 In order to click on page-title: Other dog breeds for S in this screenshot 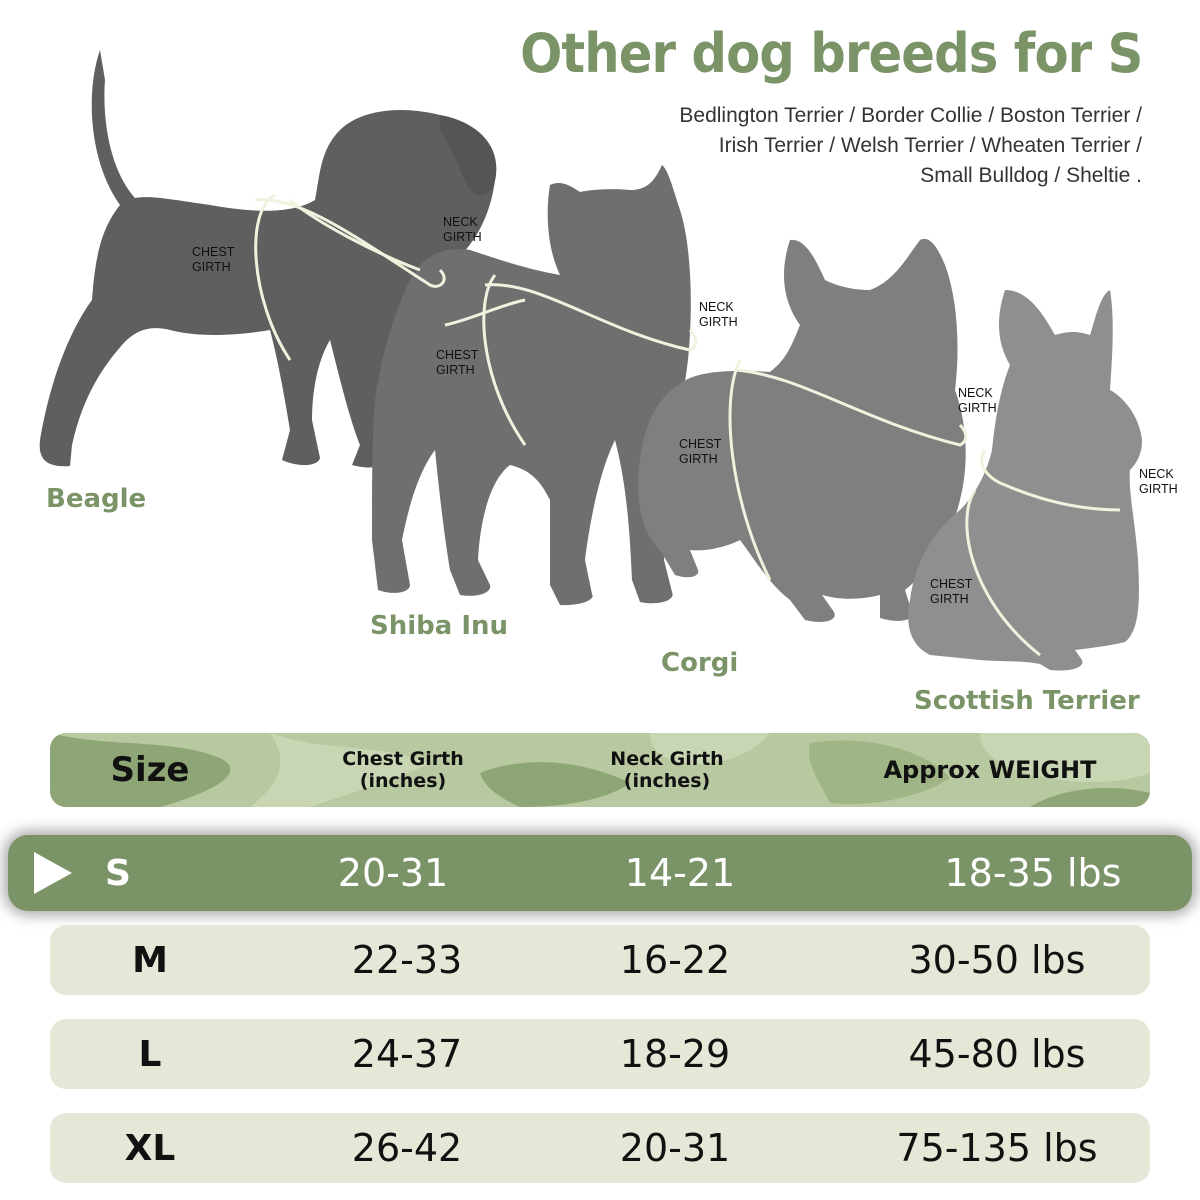, I will do `click(831, 53)`.